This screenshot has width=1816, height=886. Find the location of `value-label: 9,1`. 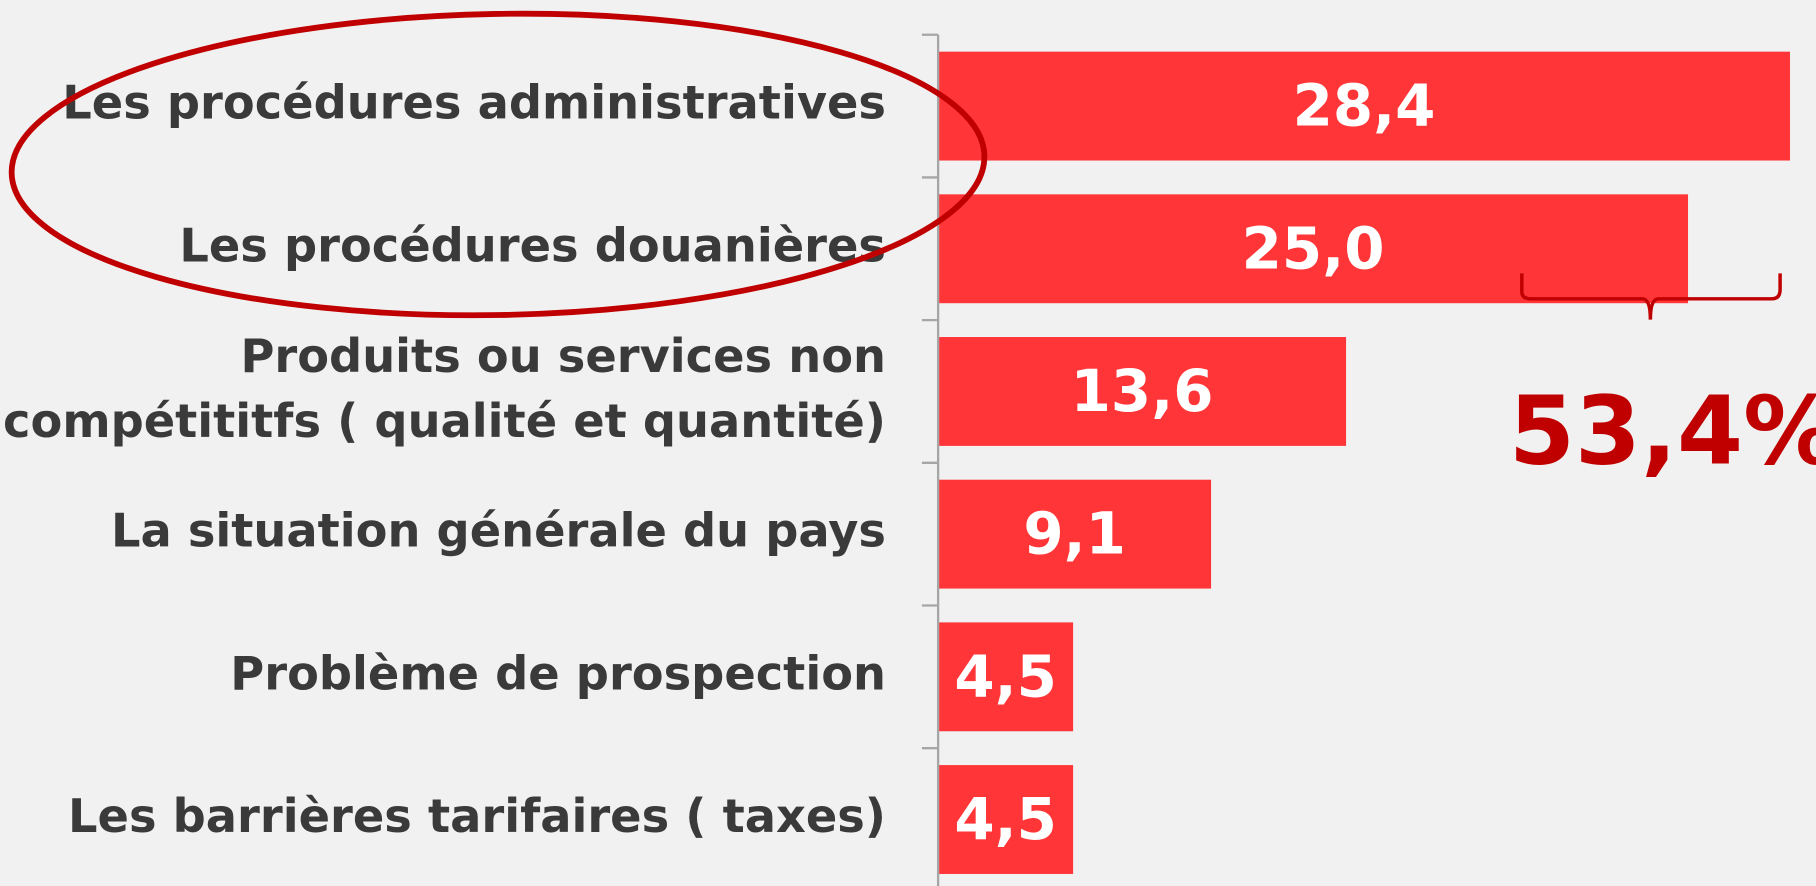

value-label: 9,1 is located at coordinates (1074, 534).